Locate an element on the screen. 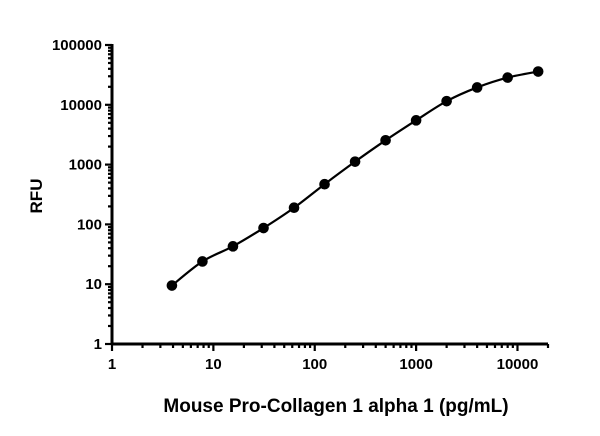 This screenshot has width=600, height=436. y-tick-label: 100 is located at coordinates (89, 224).